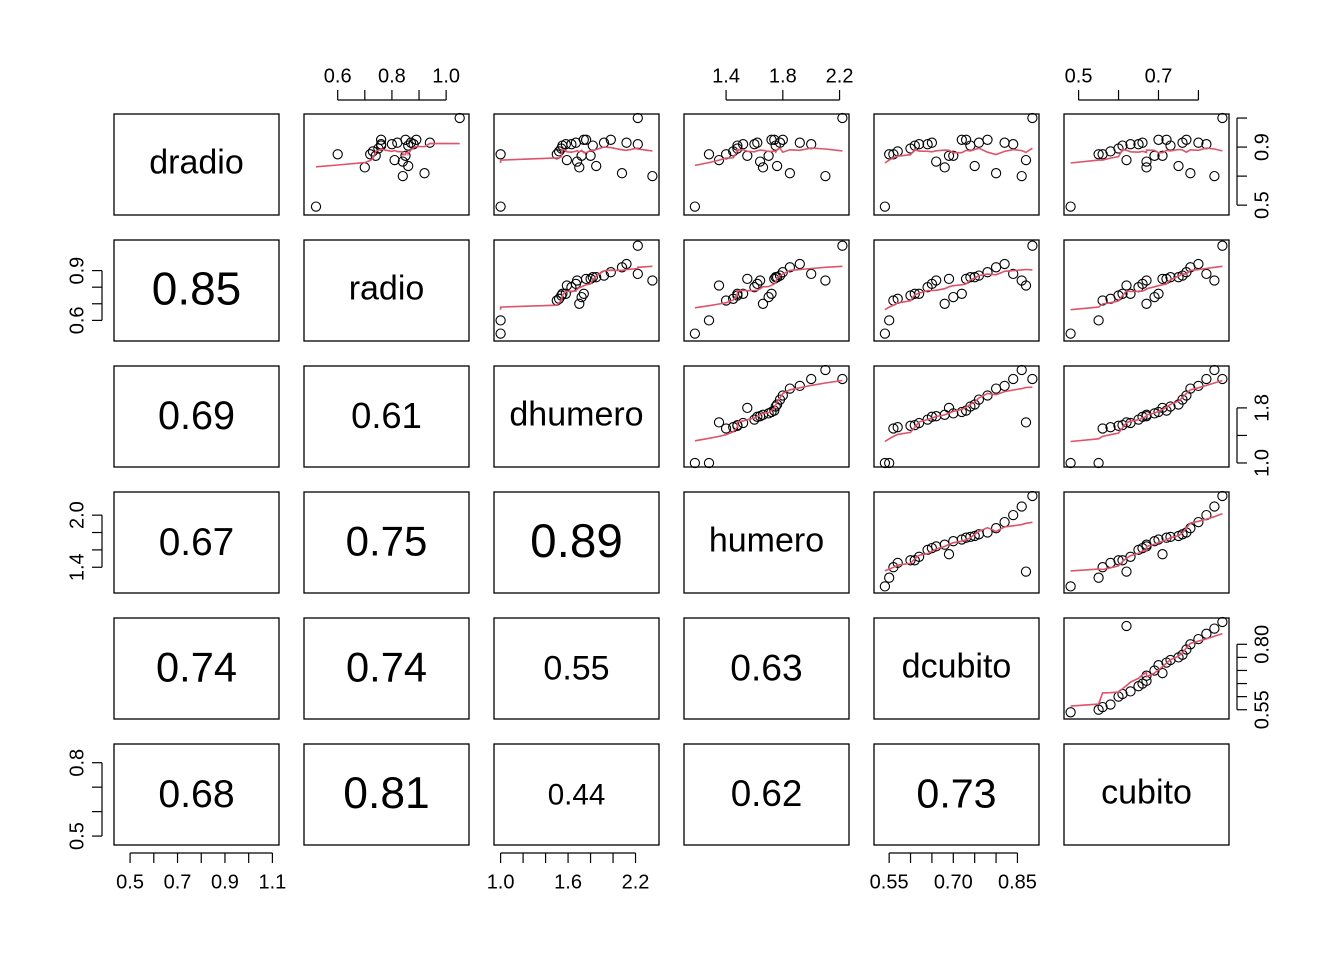 Image resolution: width=1344 pixels, height=965 pixels. I want to click on smooth-line-dradio-dcubito, so click(958, 155).